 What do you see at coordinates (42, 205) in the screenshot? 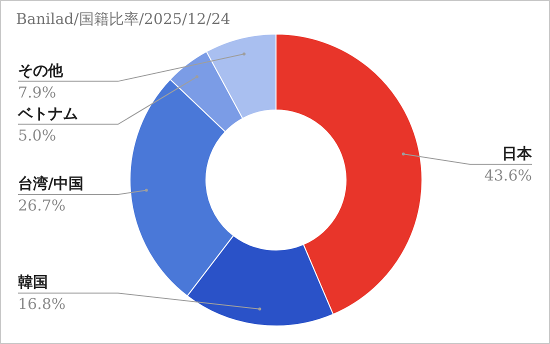
I see `data-label: 26.7%` at bounding box center [42, 205].